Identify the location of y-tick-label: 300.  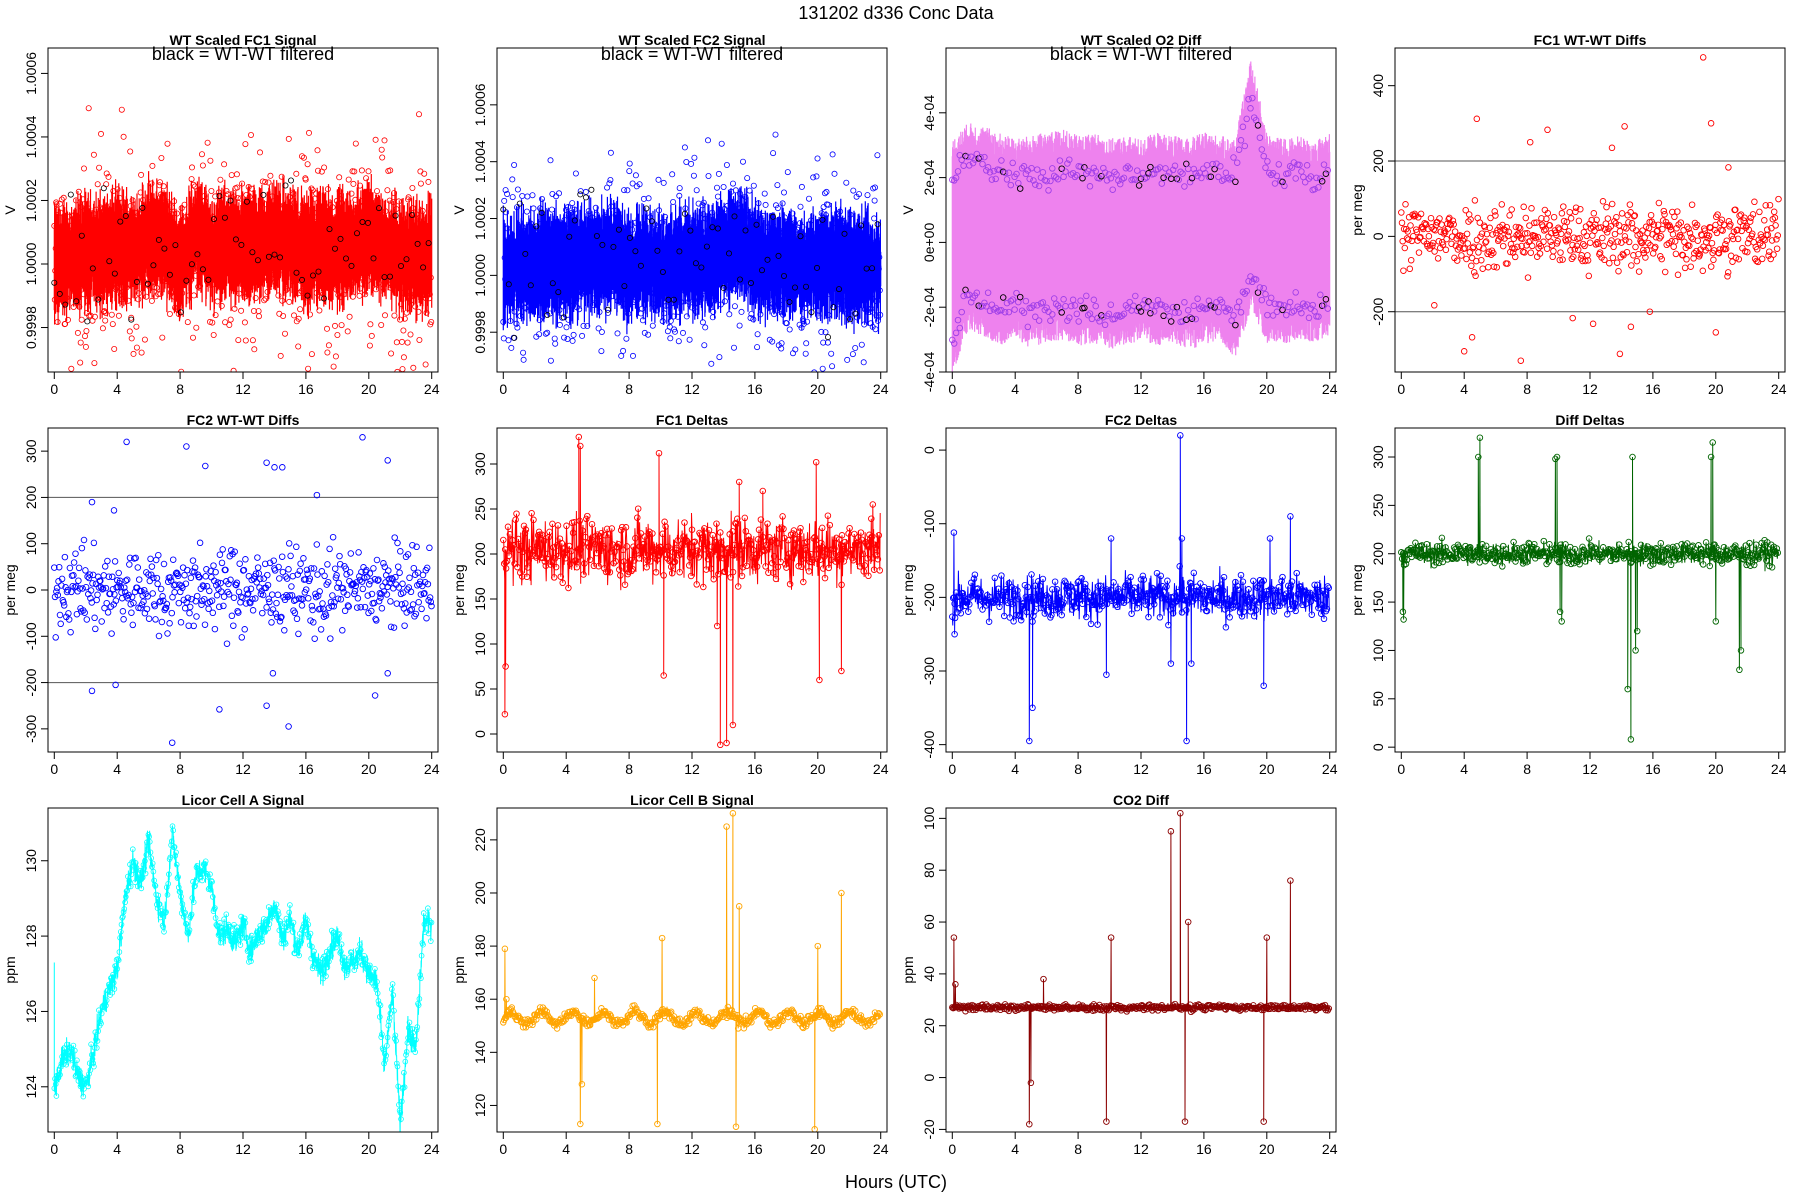
(31, 451).